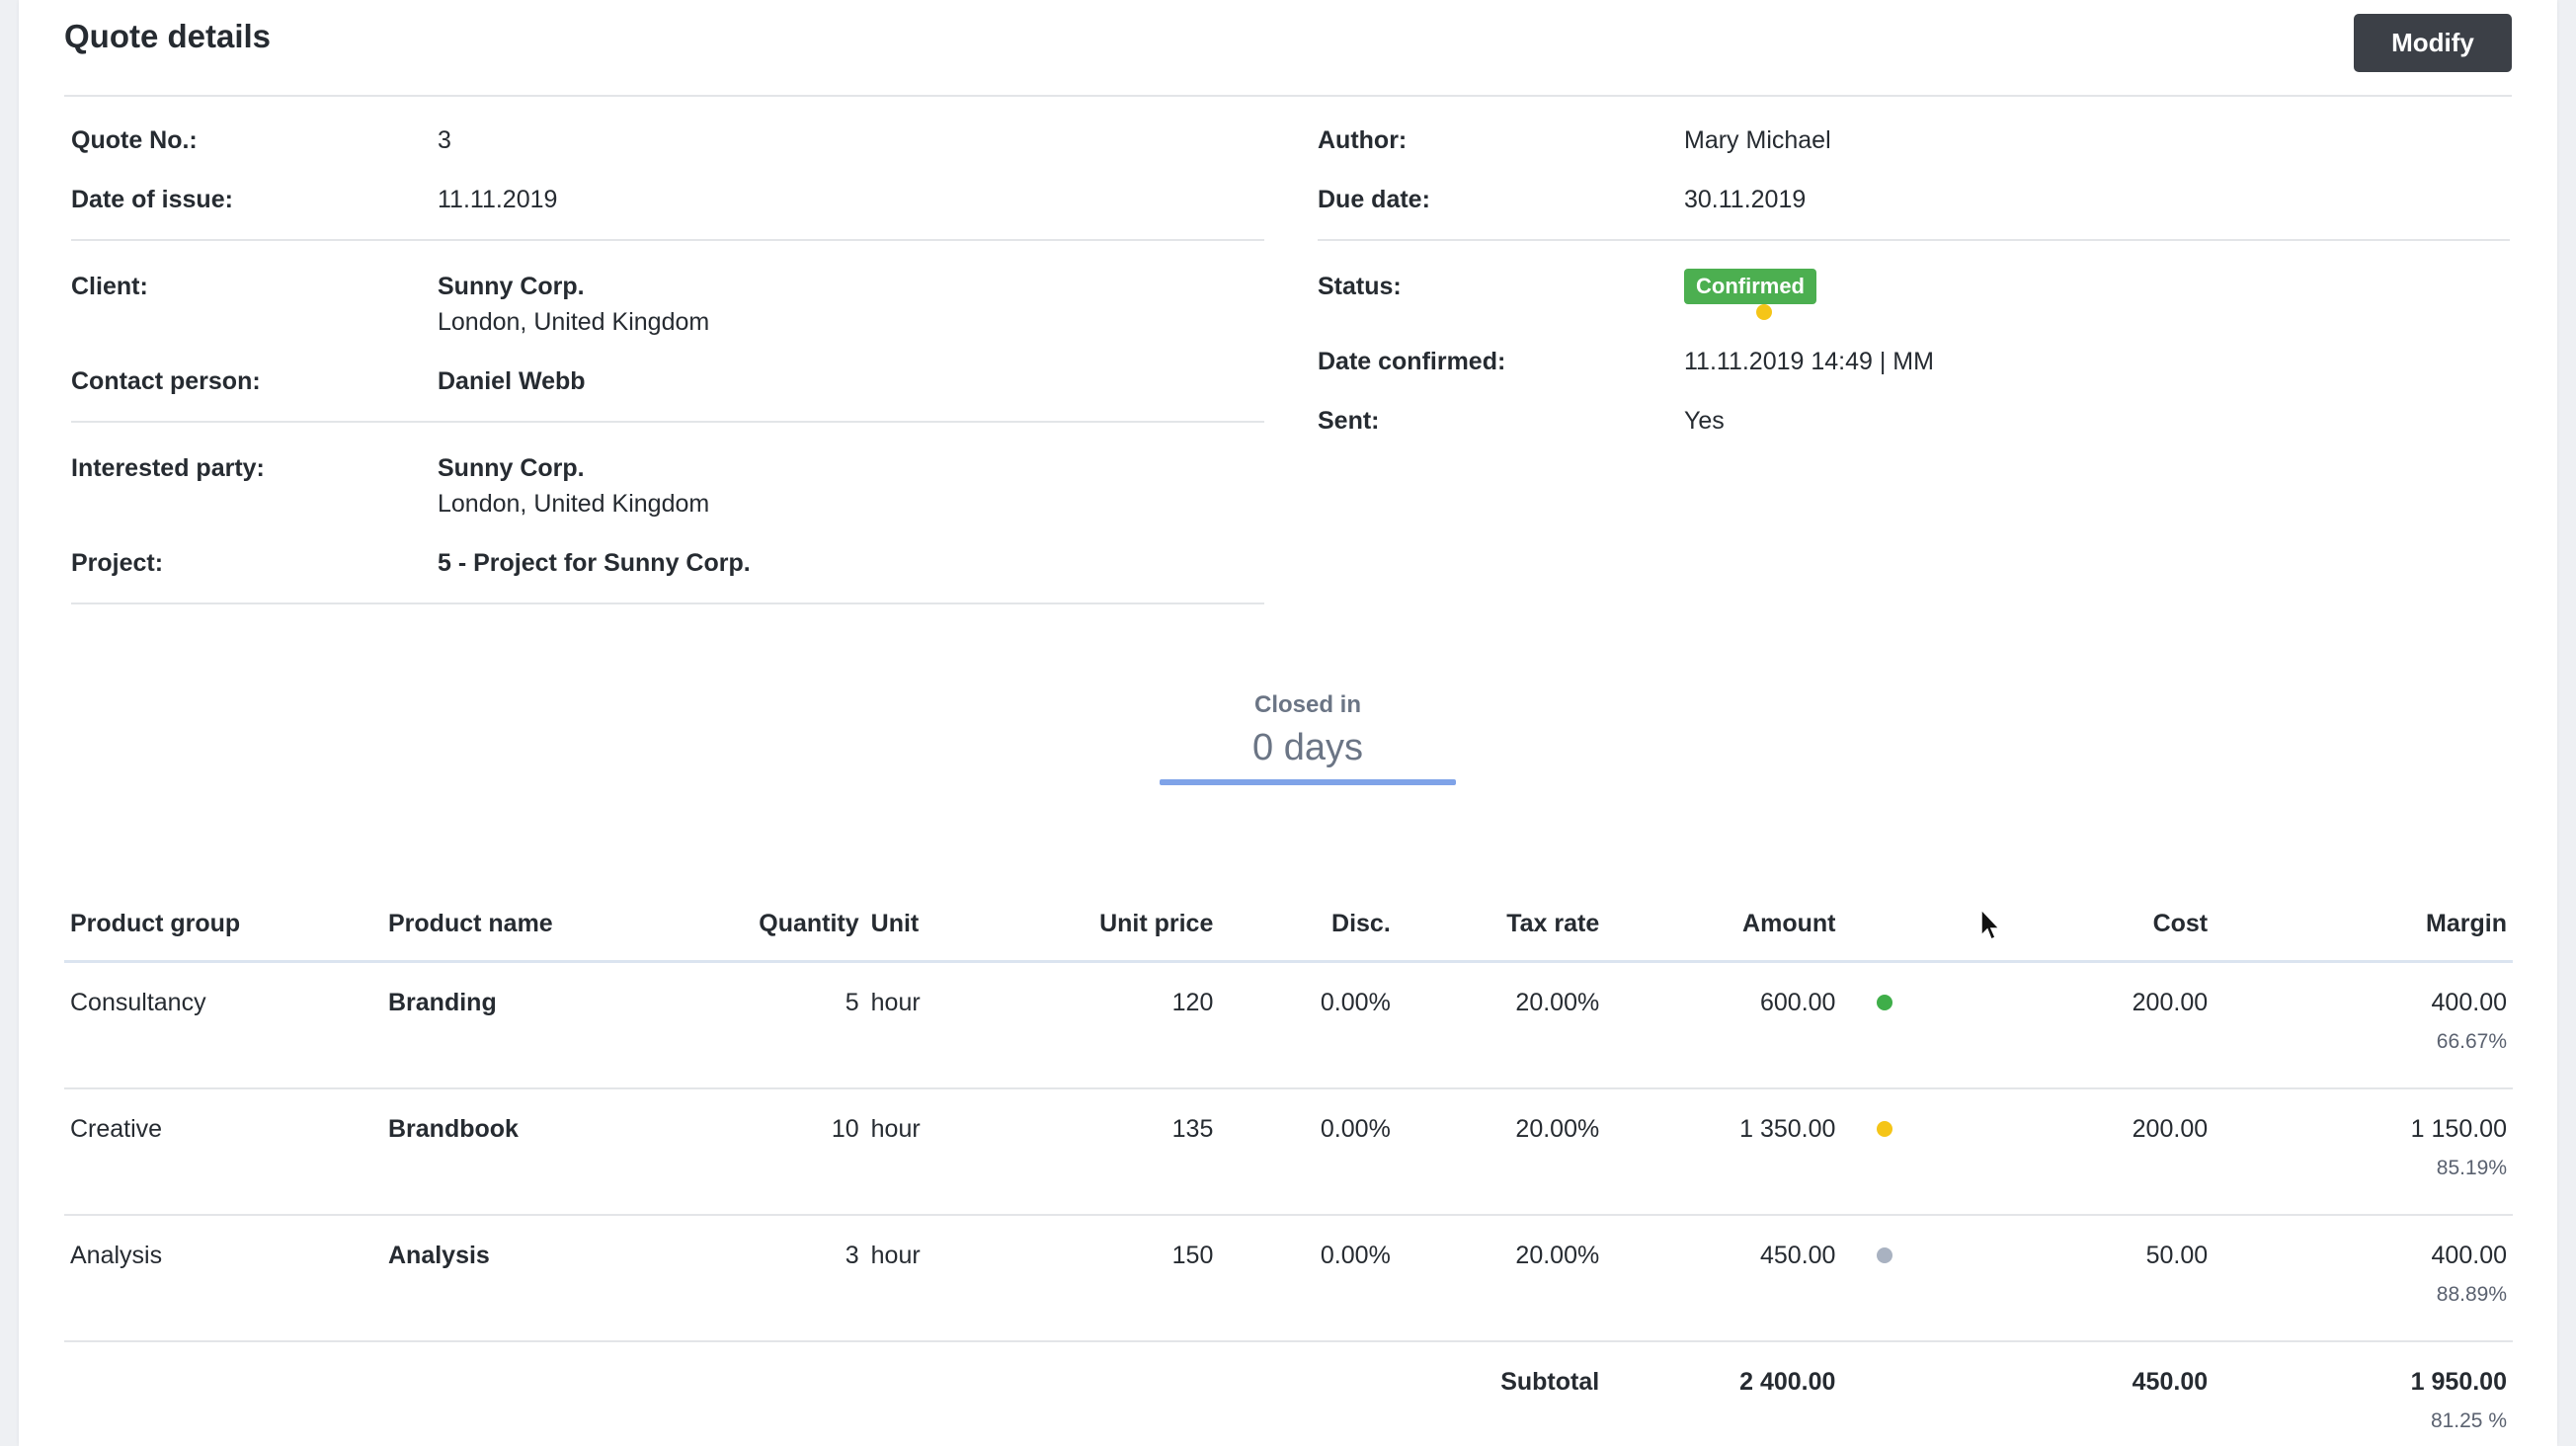 This screenshot has height=1446, width=2576. Describe the element at coordinates (790, 925) in the screenshot. I see `col-quantity: Quantity` at that location.